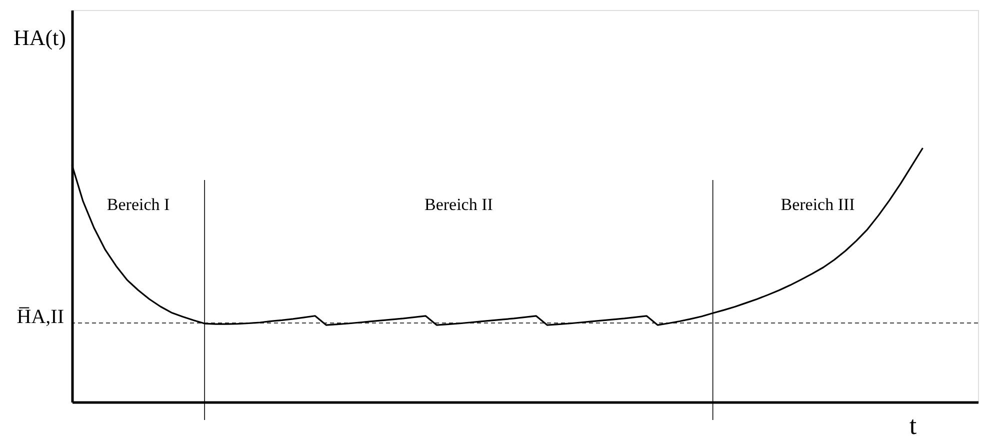 This screenshot has height=440, width=984. What do you see at coordinates (39, 37) in the screenshot?
I see `y-axis-title: HA(t)` at bounding box center [39, 37].